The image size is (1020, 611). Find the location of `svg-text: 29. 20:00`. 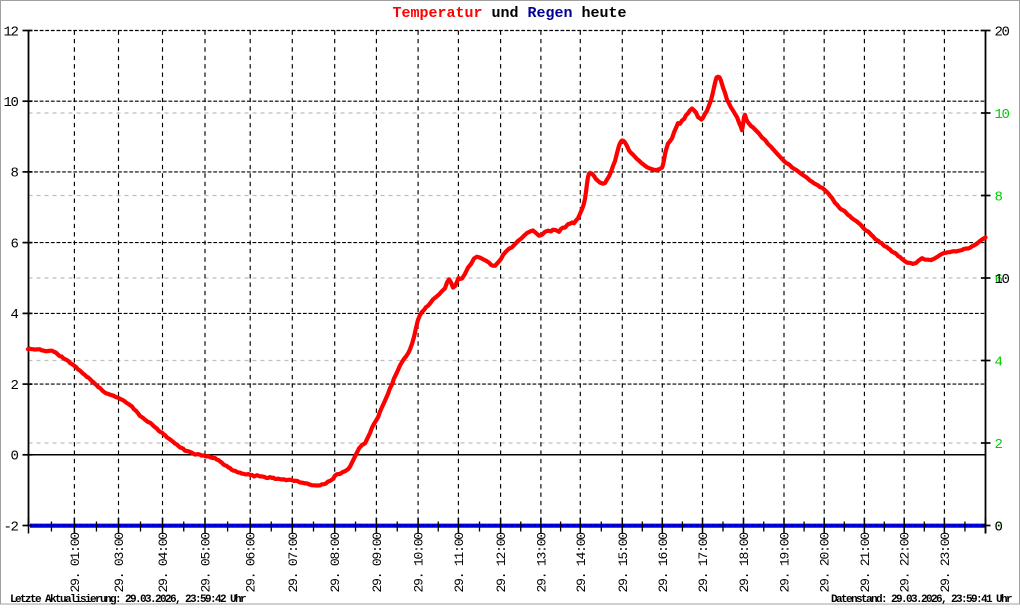

svg-text: 29. 20:00 is located at coordinates (825, 563).